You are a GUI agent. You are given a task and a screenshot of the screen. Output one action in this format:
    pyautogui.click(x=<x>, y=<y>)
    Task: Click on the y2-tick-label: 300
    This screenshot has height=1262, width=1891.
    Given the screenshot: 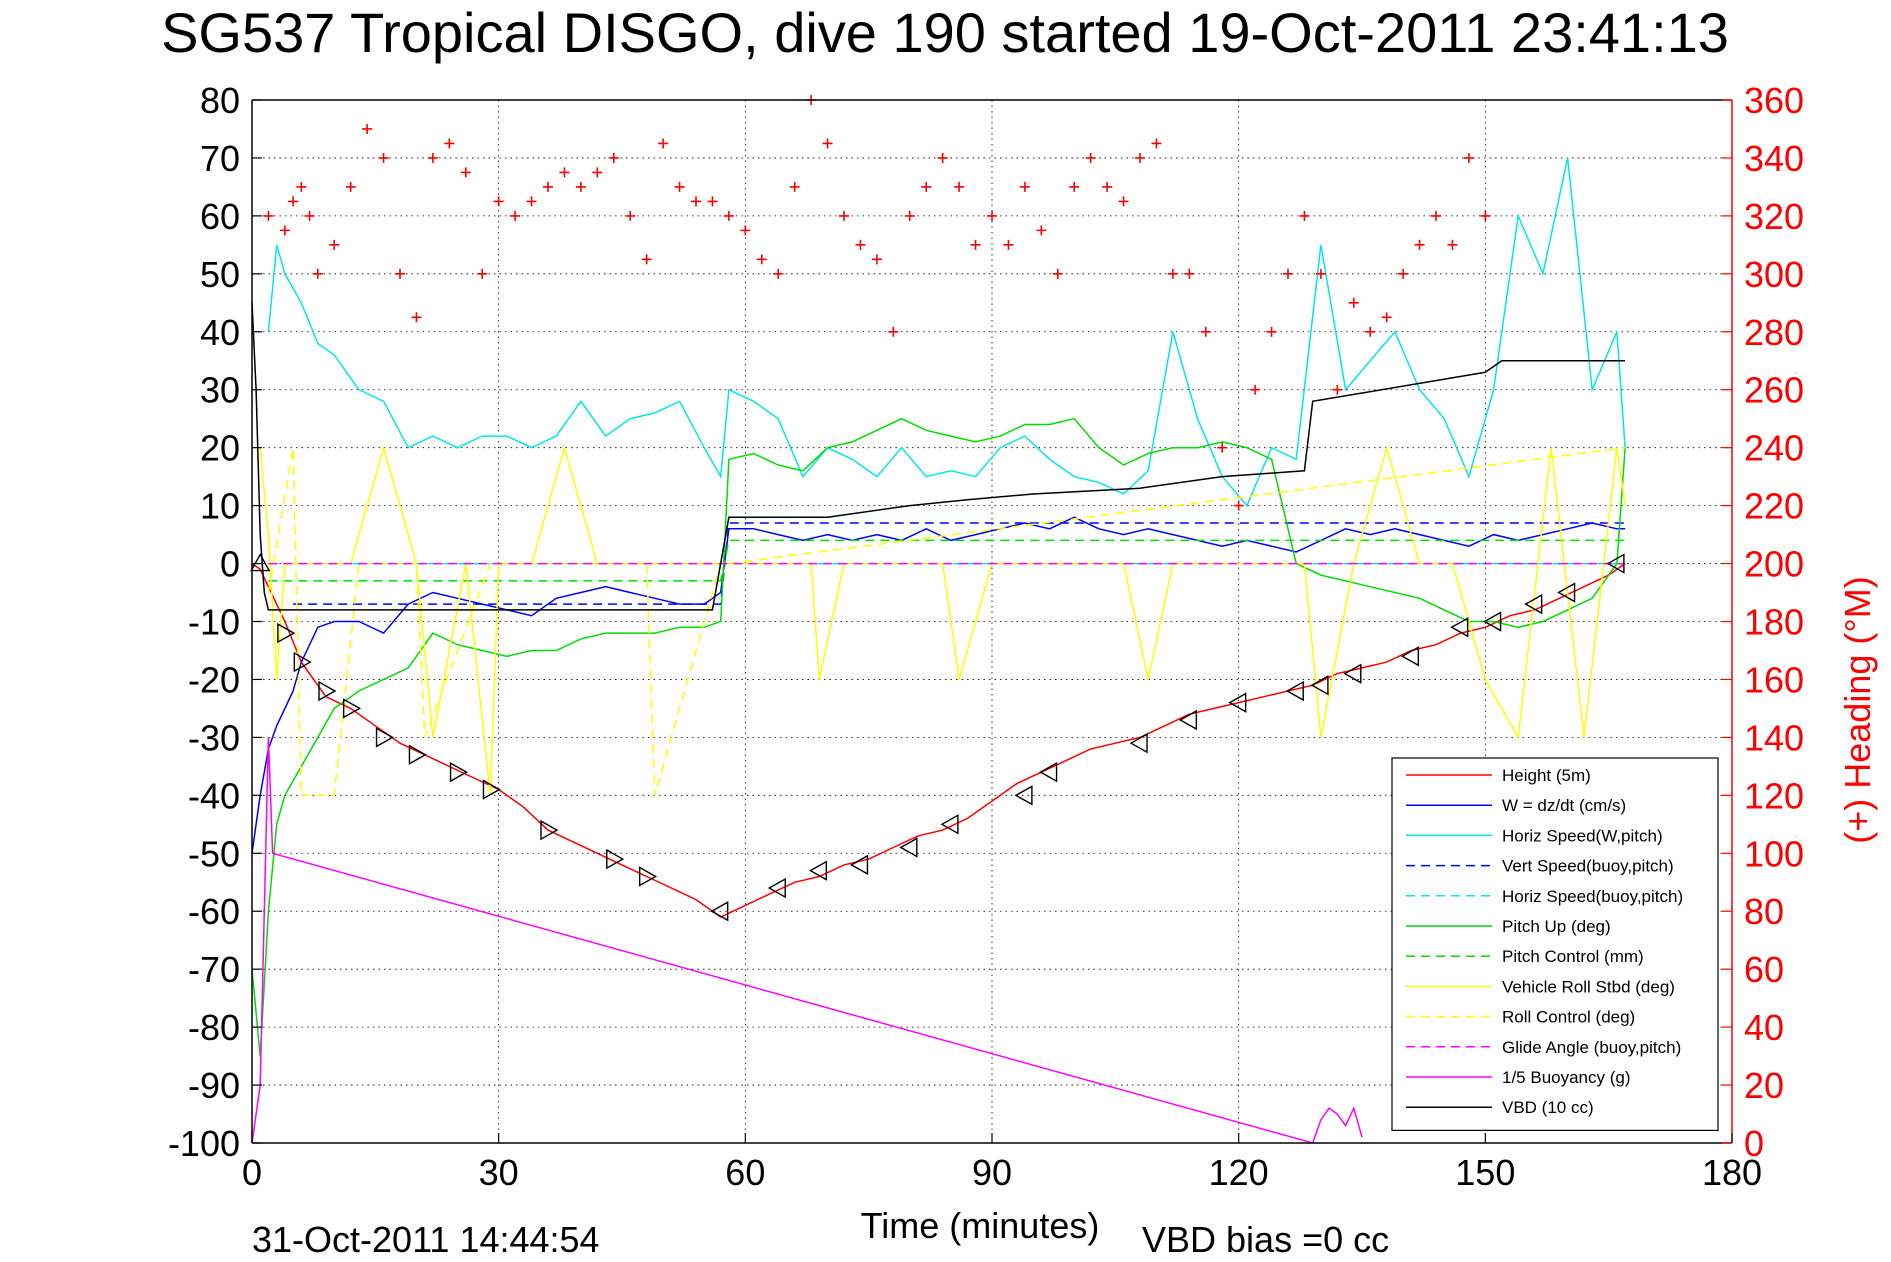 What is the action you would take?
    pyautogui.click(x=1774, y=274)
    